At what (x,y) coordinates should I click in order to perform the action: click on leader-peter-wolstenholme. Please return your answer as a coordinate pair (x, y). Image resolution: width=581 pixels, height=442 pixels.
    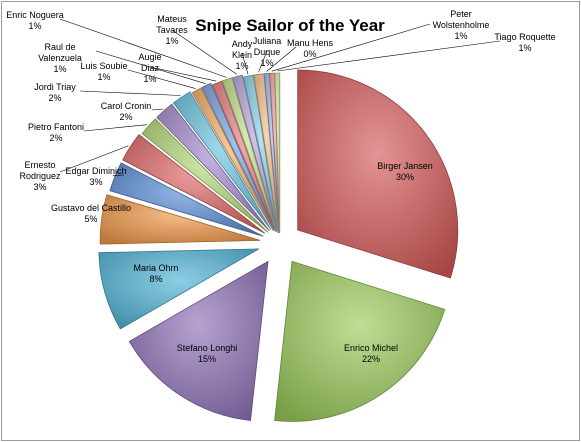
    Looking at the image, I should click on (351, 47).